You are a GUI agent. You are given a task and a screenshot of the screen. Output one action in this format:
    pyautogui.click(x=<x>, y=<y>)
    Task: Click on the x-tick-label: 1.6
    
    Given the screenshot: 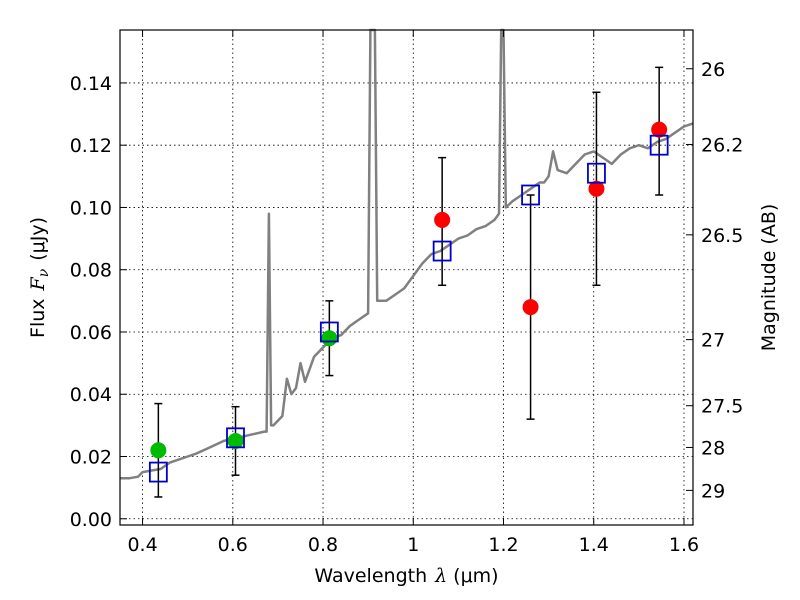 What is the action you would take?
    pyautogui.click(x=684, y=545)
    